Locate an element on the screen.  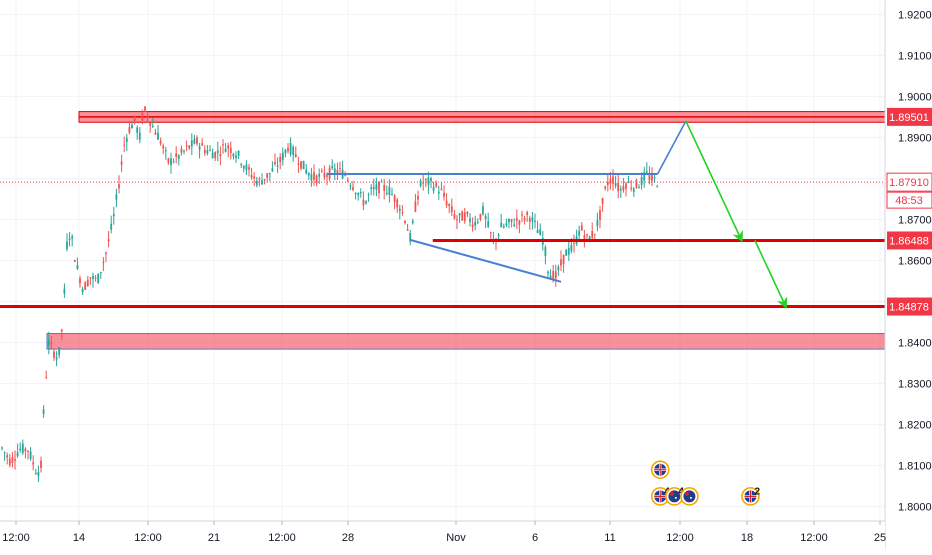
time-axis is located at coordinates (442, 536).